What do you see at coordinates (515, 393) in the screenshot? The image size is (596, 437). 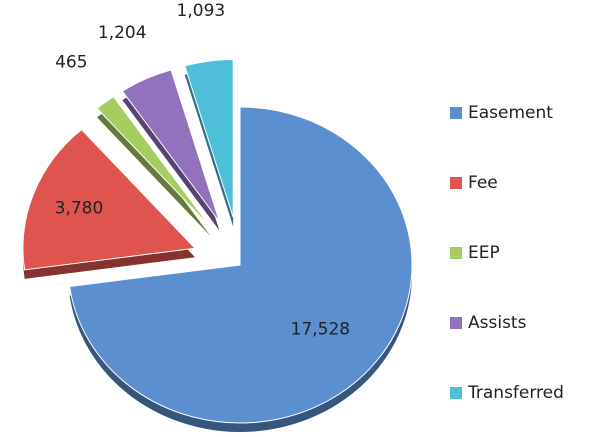 I see `legend-label: Transferred` at bounding box center [515, 393].